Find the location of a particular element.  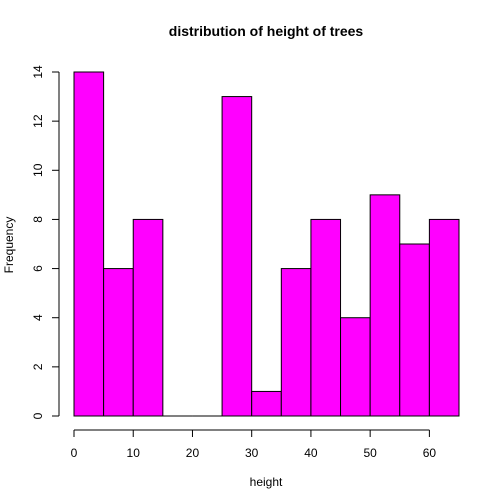

x-tick-label-50: 50 is located at coordinates (370, 453).